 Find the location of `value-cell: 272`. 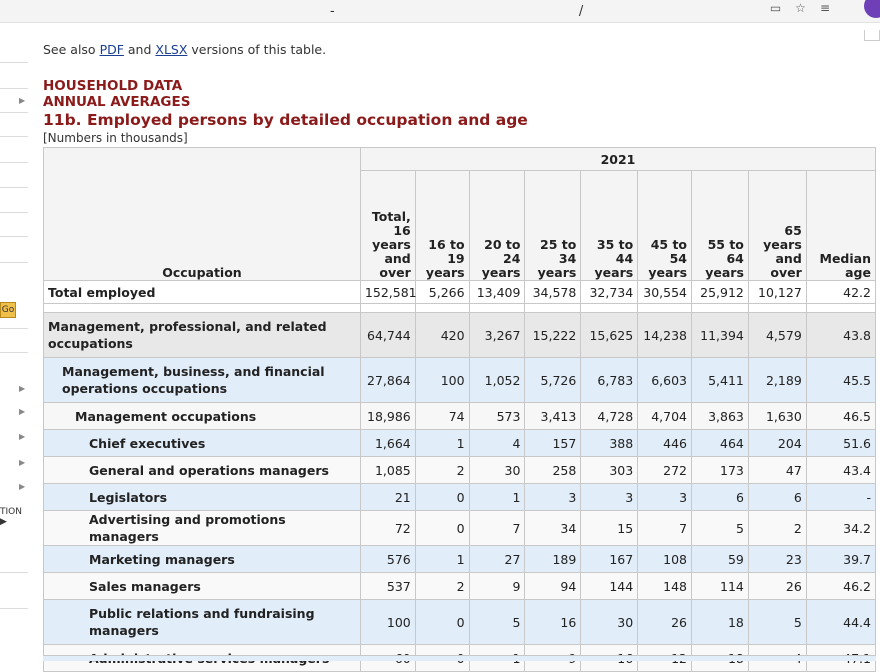

value-cell: 272 is located at coordinates (665, 470).